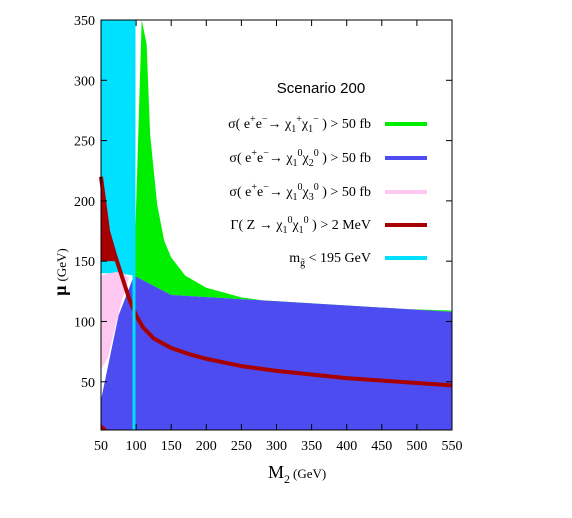  Describe the element at coordinates (84, 81) in the screenshot. I see `y-tick-label: 300` at that location.